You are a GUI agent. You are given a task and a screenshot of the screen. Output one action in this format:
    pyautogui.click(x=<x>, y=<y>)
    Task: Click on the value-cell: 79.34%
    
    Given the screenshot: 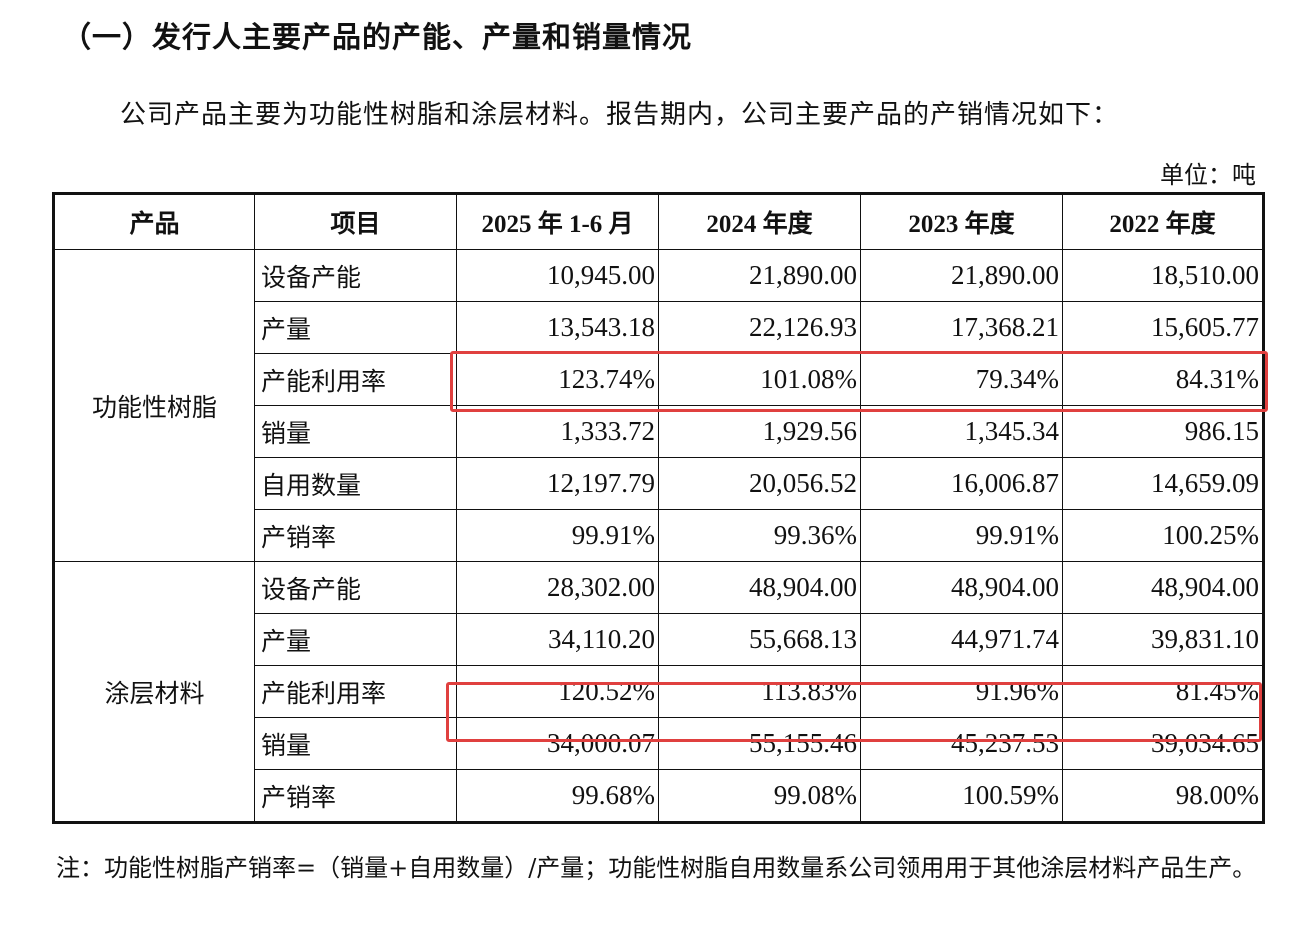 What is the action you would take?
    pyautogui.click(x=961, y=379)
    